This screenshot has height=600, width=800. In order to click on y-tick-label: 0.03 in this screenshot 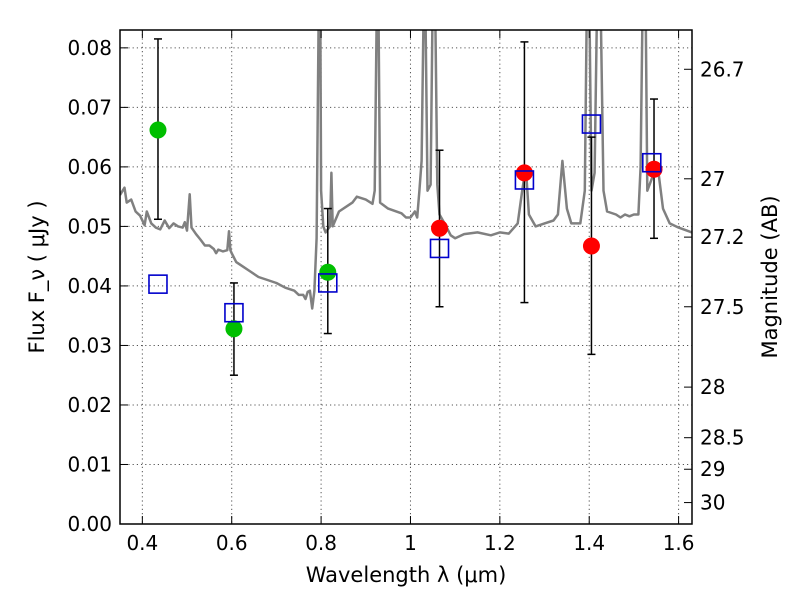, I will do `click(89, 345)`.